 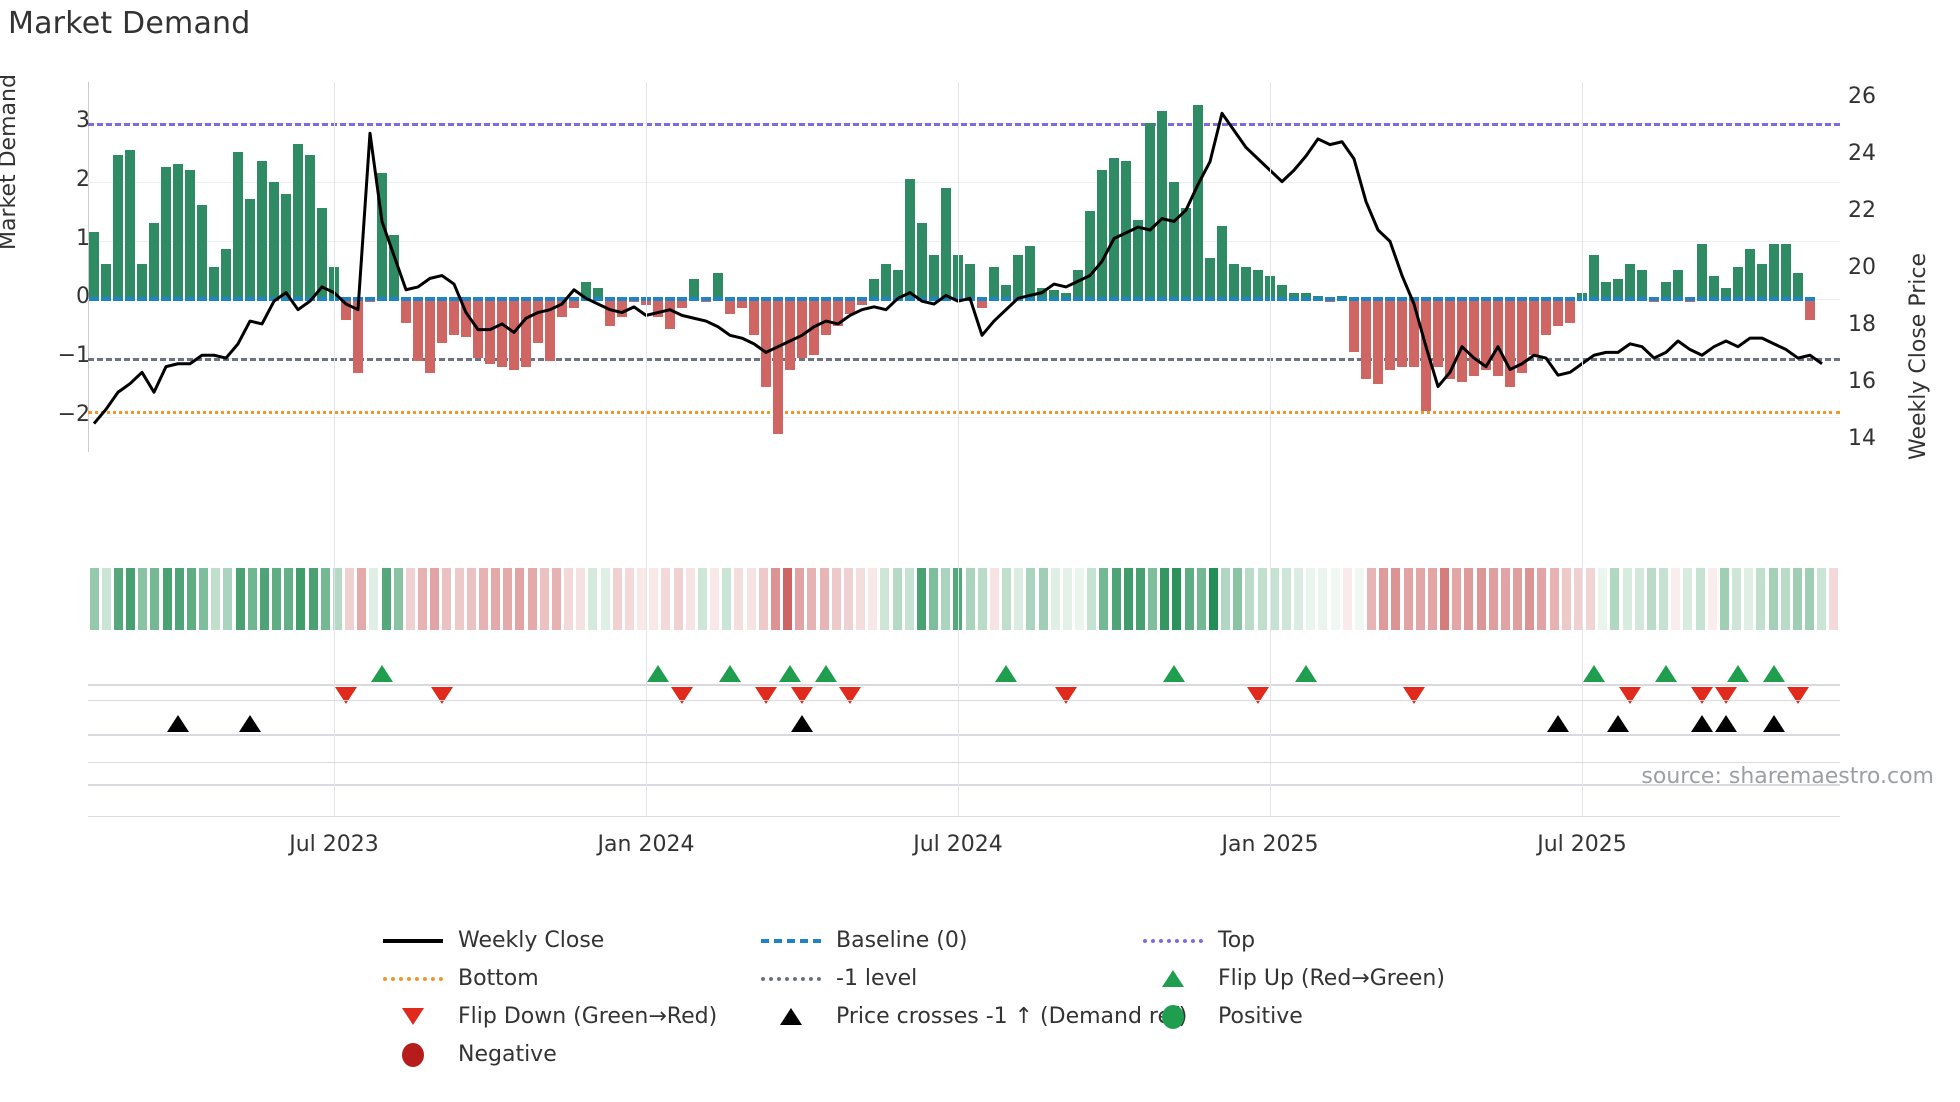 I want to click on flip-up-marker, so click(x=1006, y=673).